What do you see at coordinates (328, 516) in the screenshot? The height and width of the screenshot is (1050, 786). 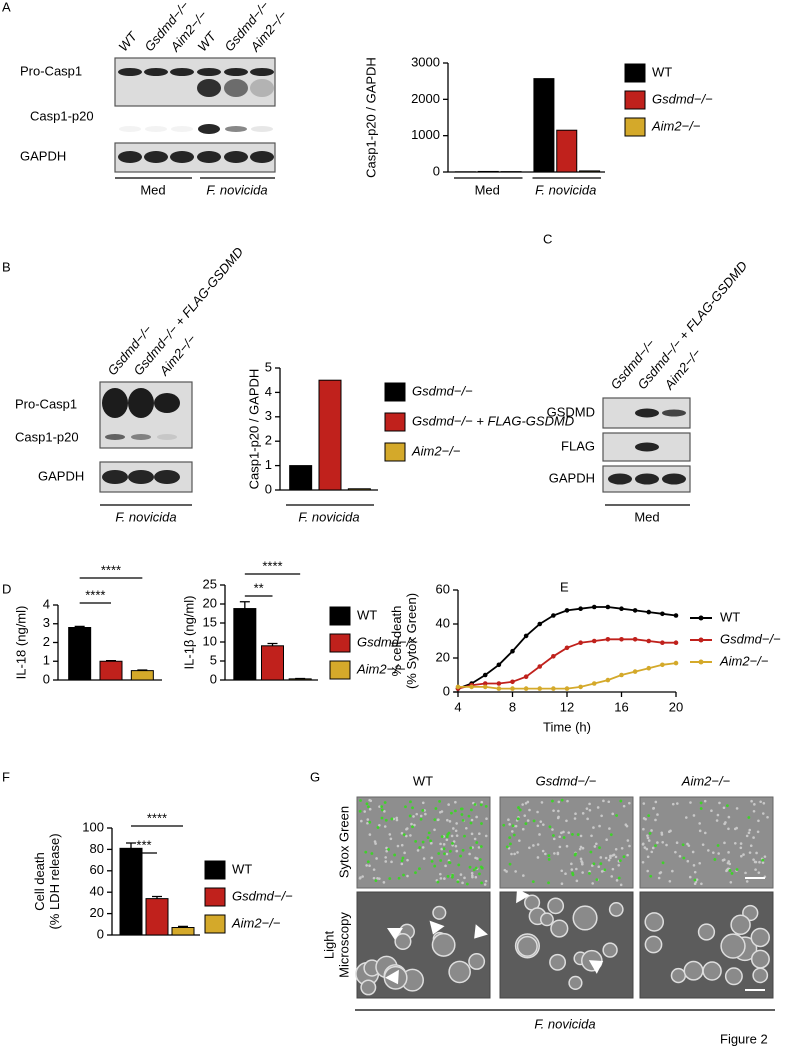 I see `x-group-label: F. novicida` at bounding box center [328, 516].